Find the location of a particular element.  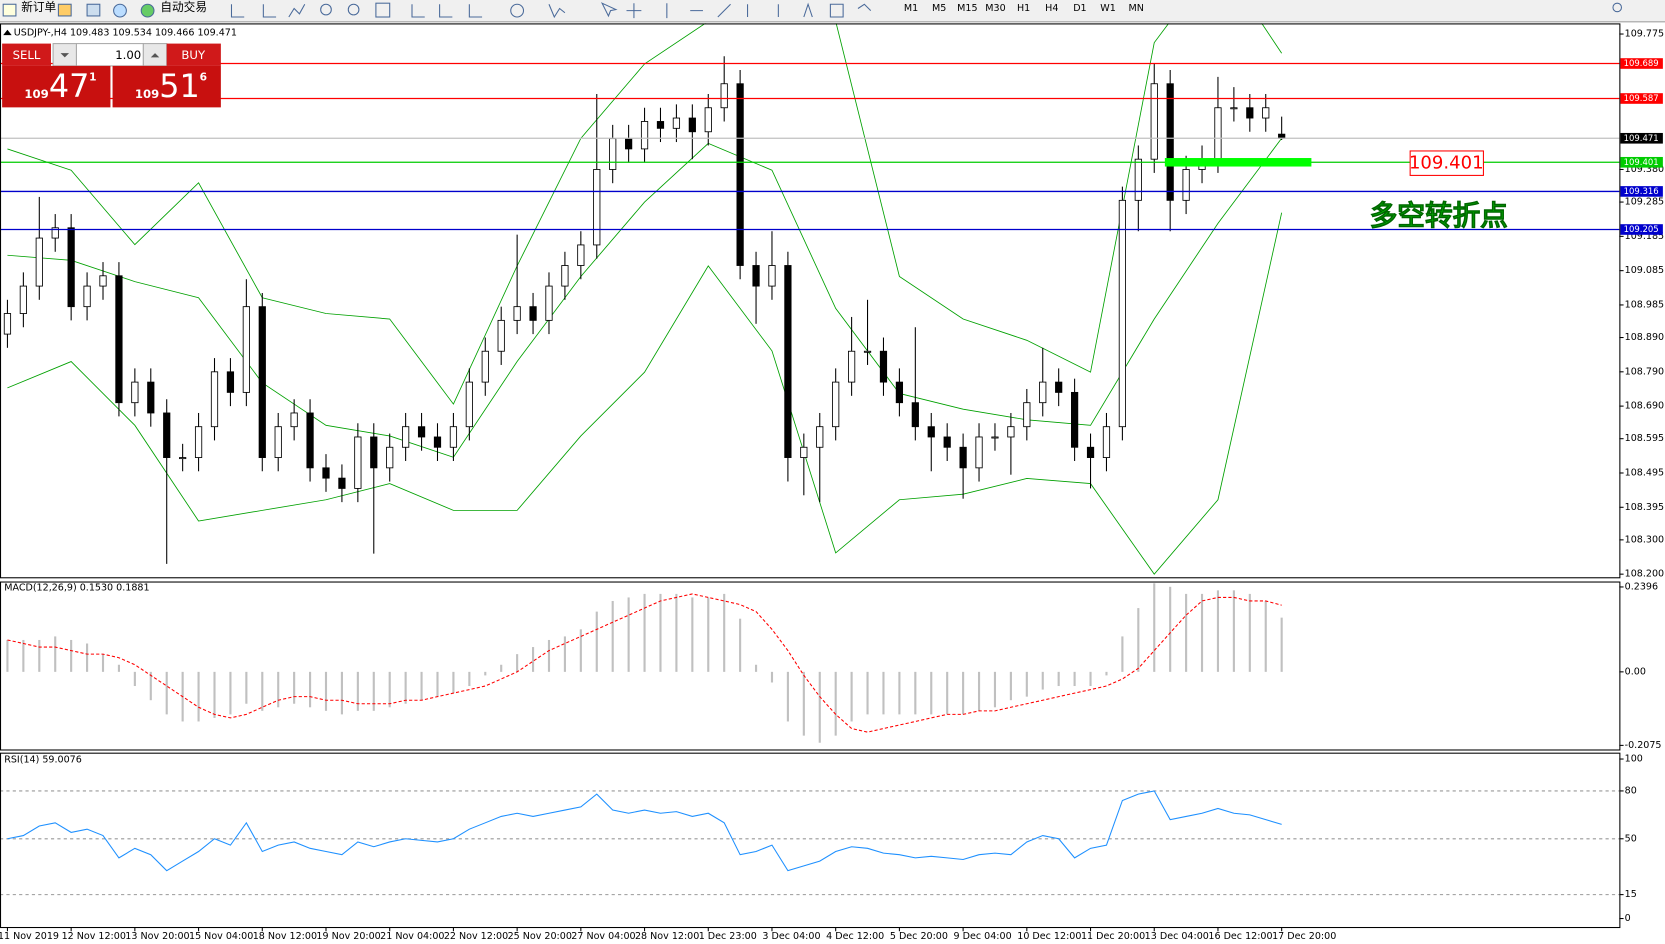

timeframe-button: H1 is located at coordinates (1023, 8).